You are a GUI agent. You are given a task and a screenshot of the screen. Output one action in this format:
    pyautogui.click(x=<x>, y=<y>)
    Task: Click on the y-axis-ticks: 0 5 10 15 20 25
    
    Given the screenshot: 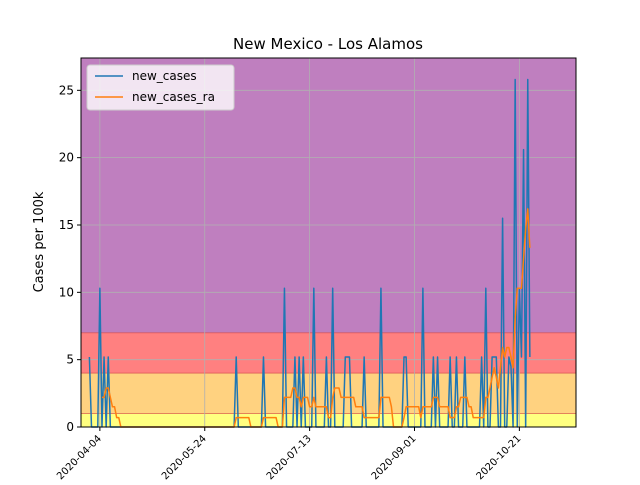 What is the action you would take?
    pyautogui.click(x=70, y=258)
    